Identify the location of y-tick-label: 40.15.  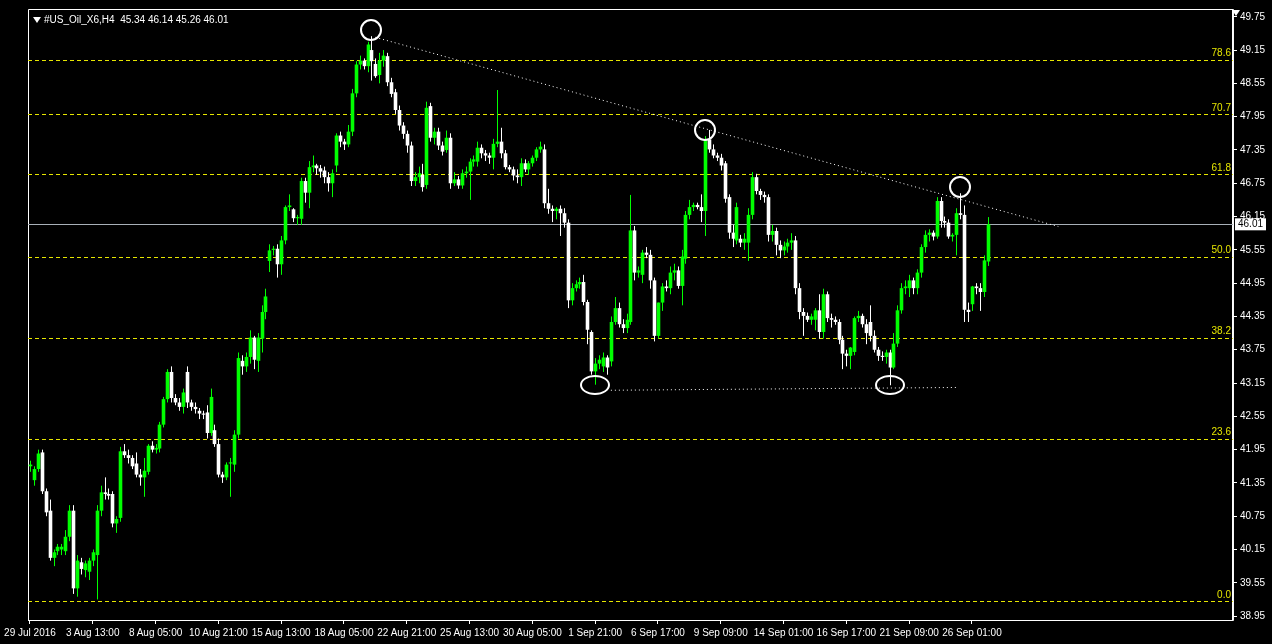
(1252, 549).